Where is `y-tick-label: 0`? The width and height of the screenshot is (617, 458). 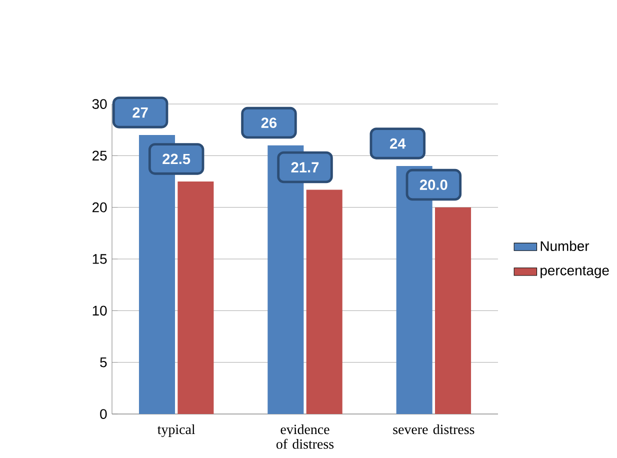
y-tick-label: 0 is located at coordinates (103, 414).